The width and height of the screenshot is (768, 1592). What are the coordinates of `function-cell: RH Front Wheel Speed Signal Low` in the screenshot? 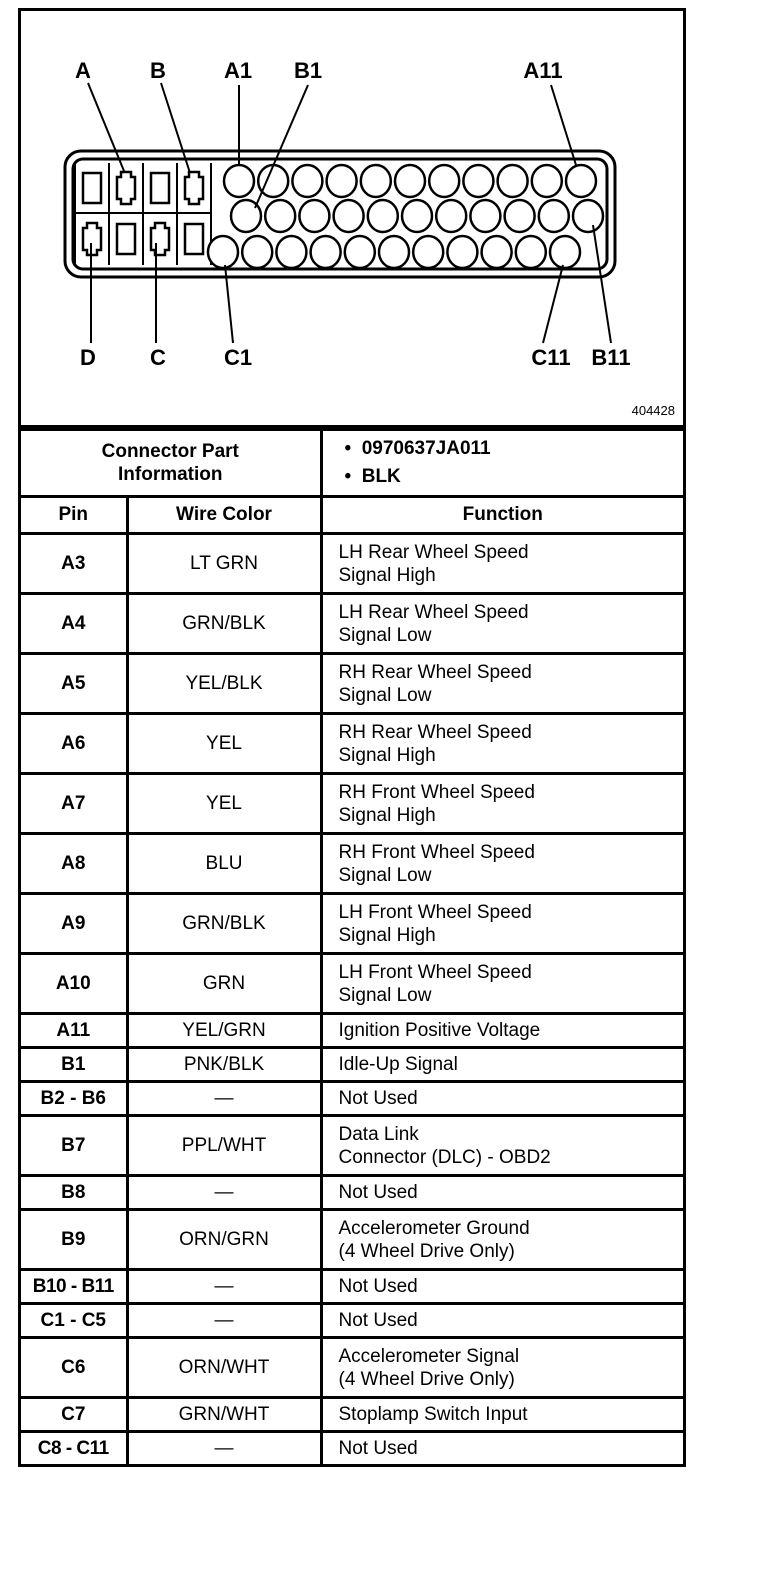 It's located at (501, 863).